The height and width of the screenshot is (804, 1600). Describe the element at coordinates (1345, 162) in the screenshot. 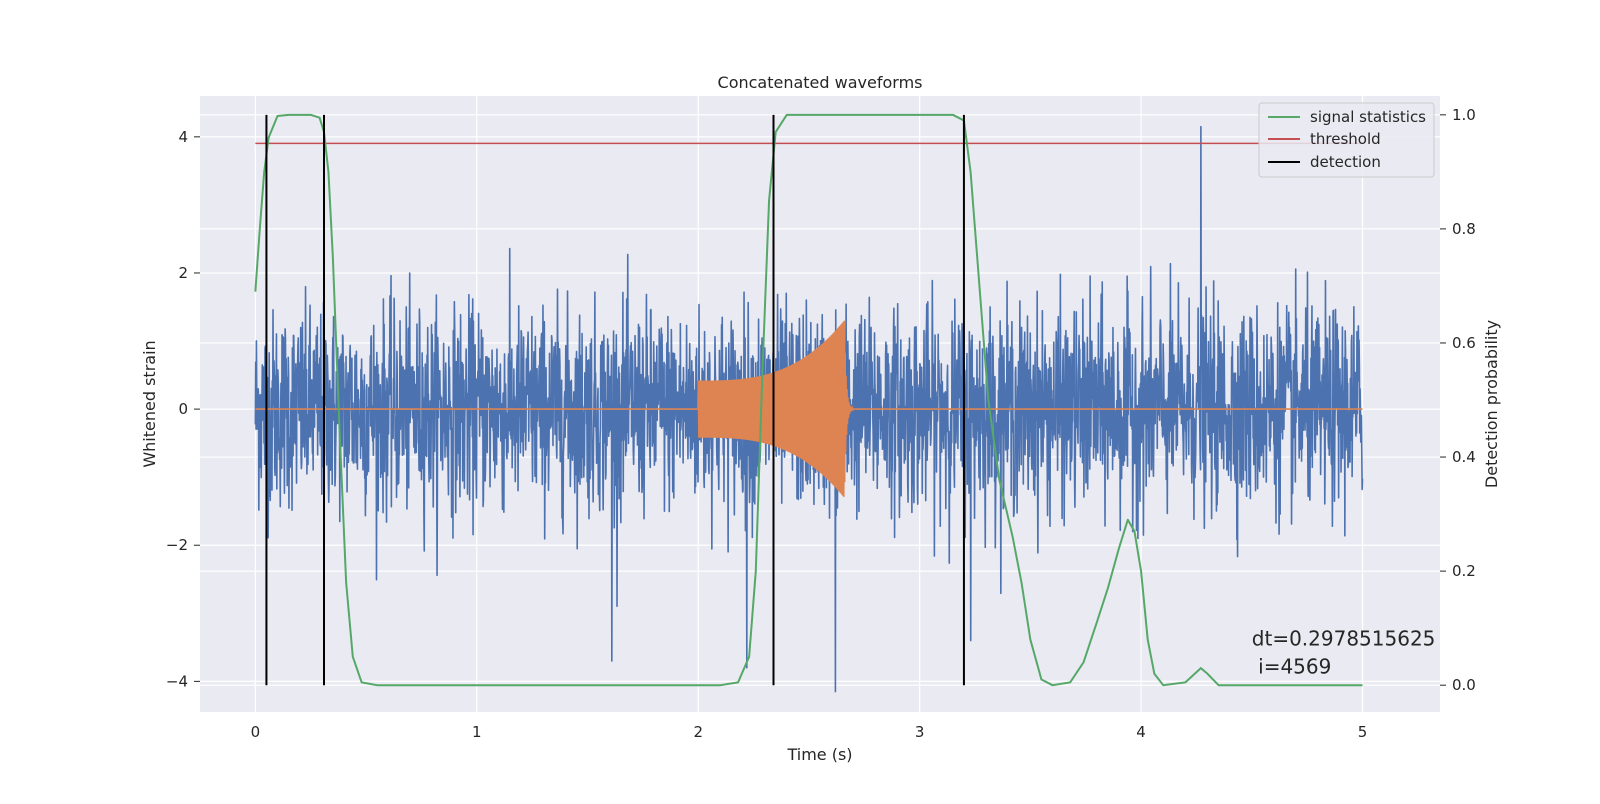

I see `legend-label-detection: detection` at that location.